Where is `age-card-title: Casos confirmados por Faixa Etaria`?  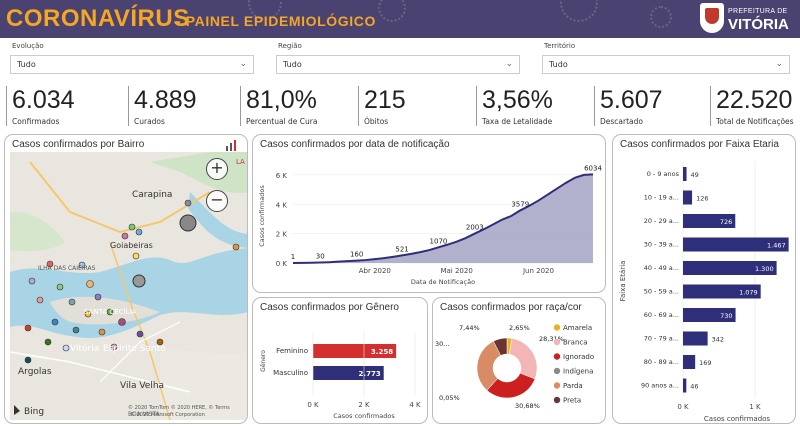
age-card-title: Casos confirmados por Faixa Etaria is located at coordinates (699, 144).